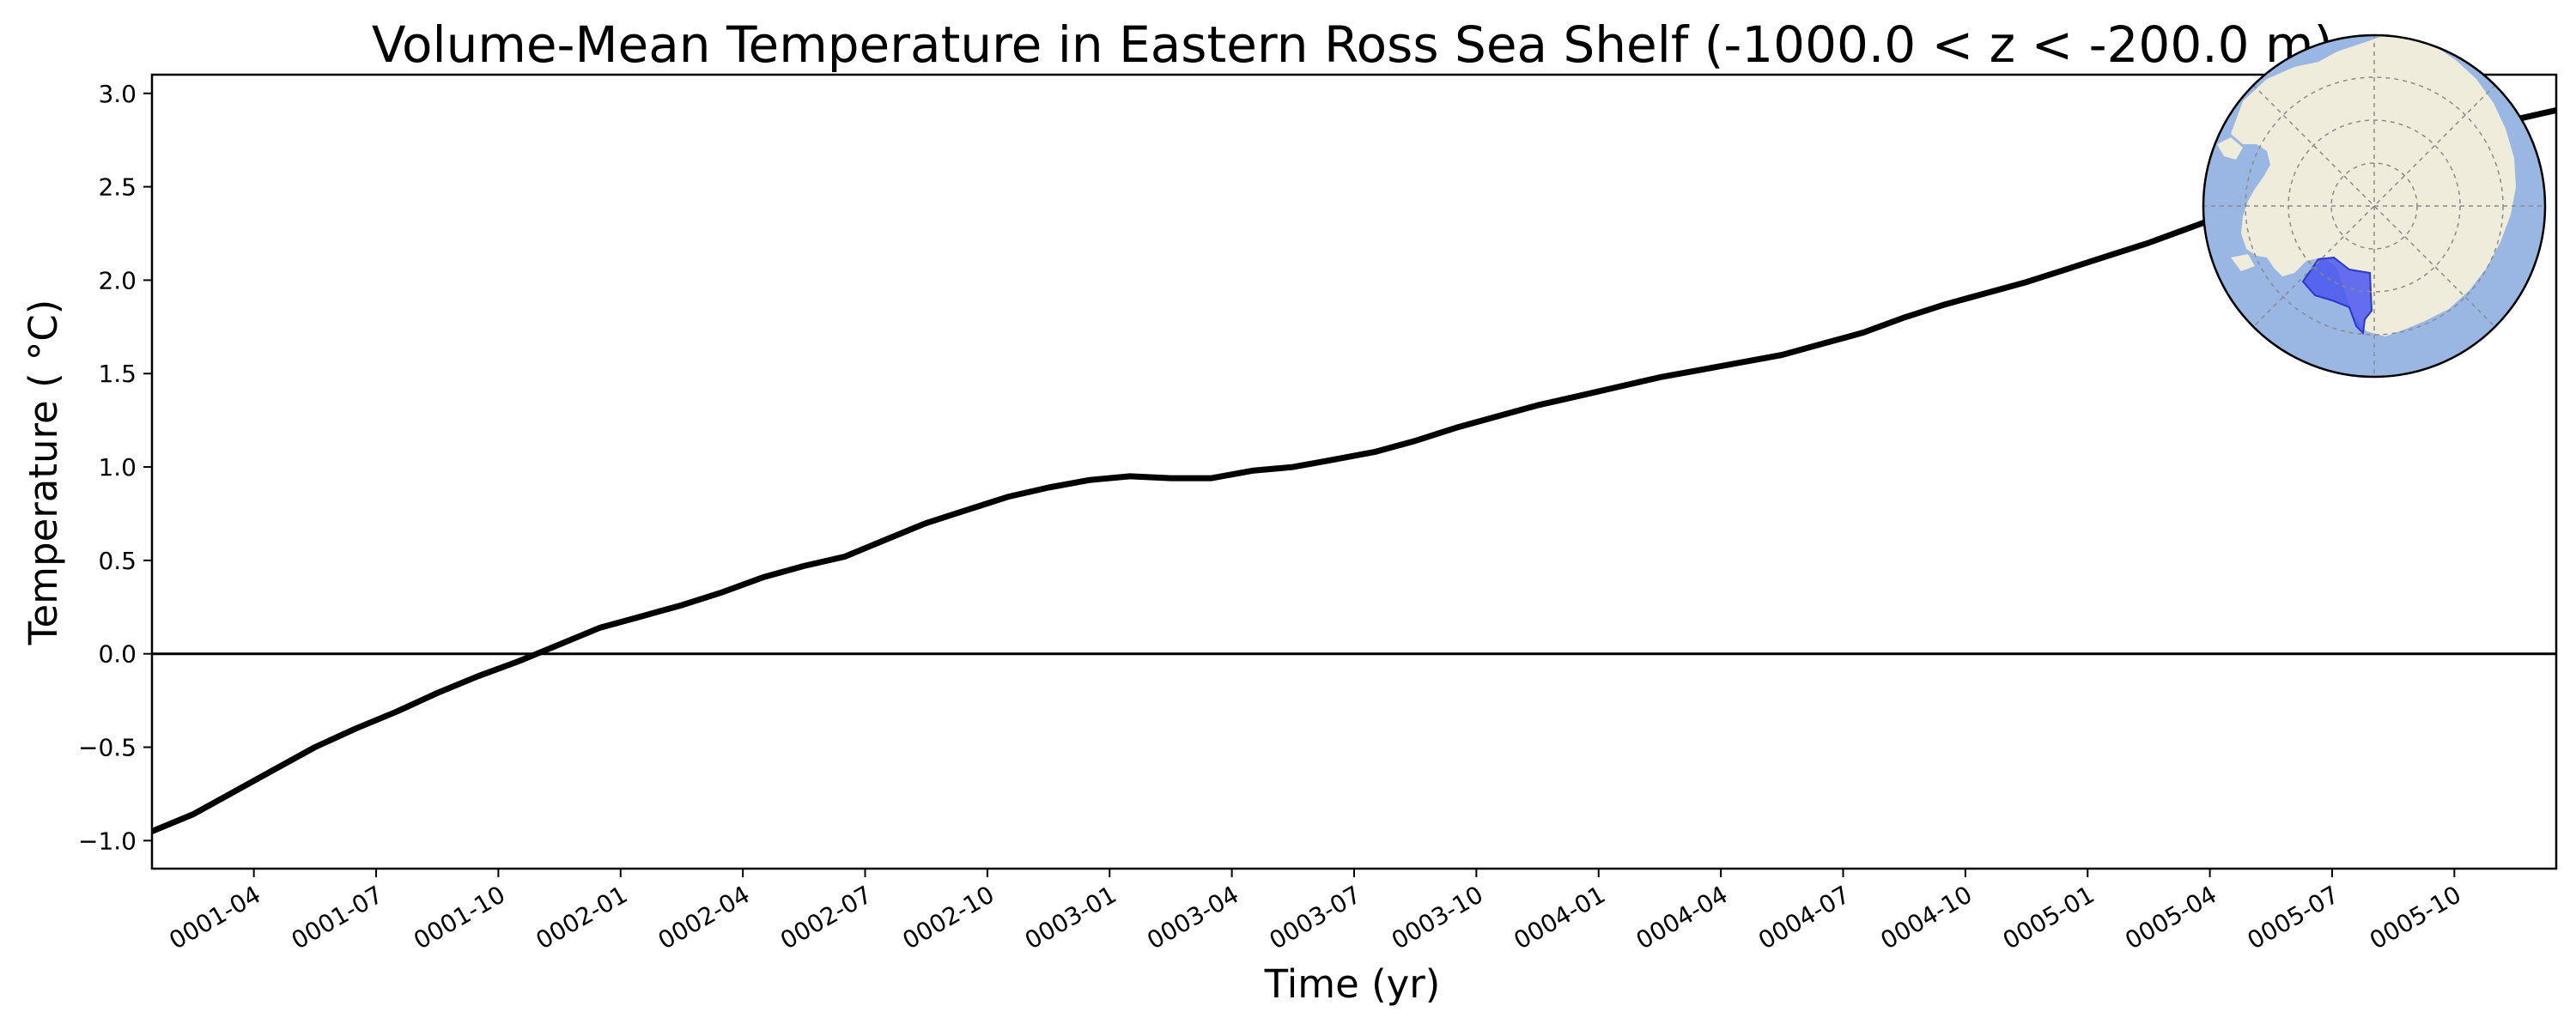 Image resolution: width=2576 pixels, height=1030 pixels. I want to click on y-tick-label: 1.5, so click(117, 374).